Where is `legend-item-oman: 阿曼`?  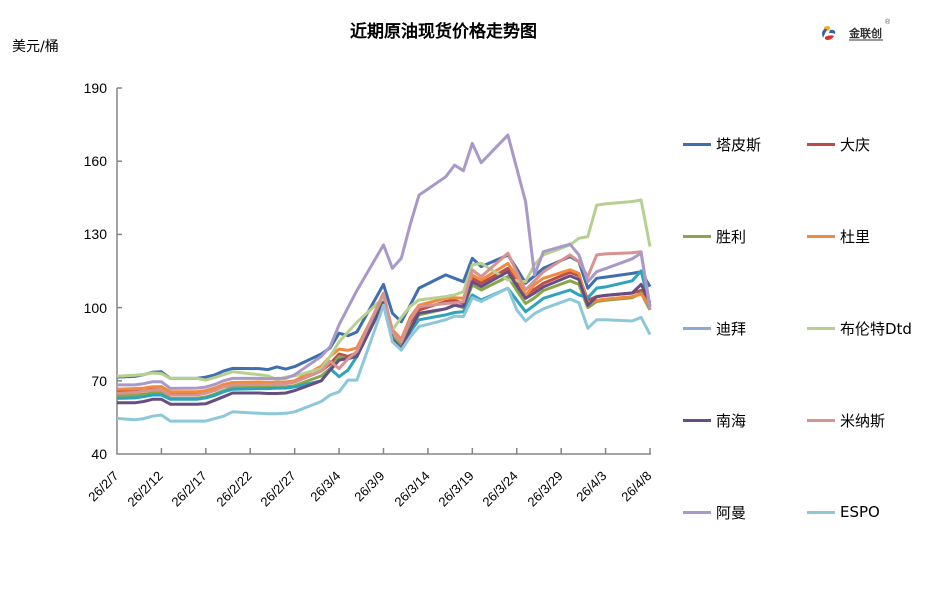 legend-item-oman: 阿曼 is located at coordinates (745, 512).